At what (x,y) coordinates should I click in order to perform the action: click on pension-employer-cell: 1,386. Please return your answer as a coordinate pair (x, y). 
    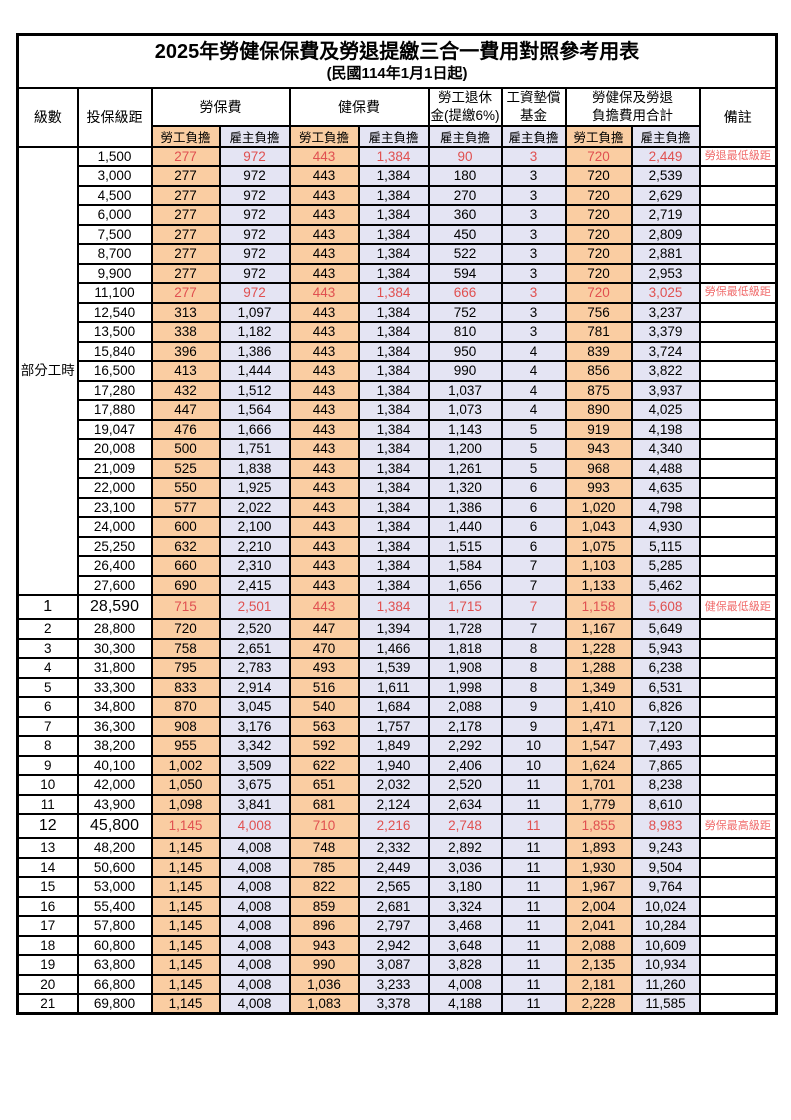
    Looking at the image, I should click on (465, 507).